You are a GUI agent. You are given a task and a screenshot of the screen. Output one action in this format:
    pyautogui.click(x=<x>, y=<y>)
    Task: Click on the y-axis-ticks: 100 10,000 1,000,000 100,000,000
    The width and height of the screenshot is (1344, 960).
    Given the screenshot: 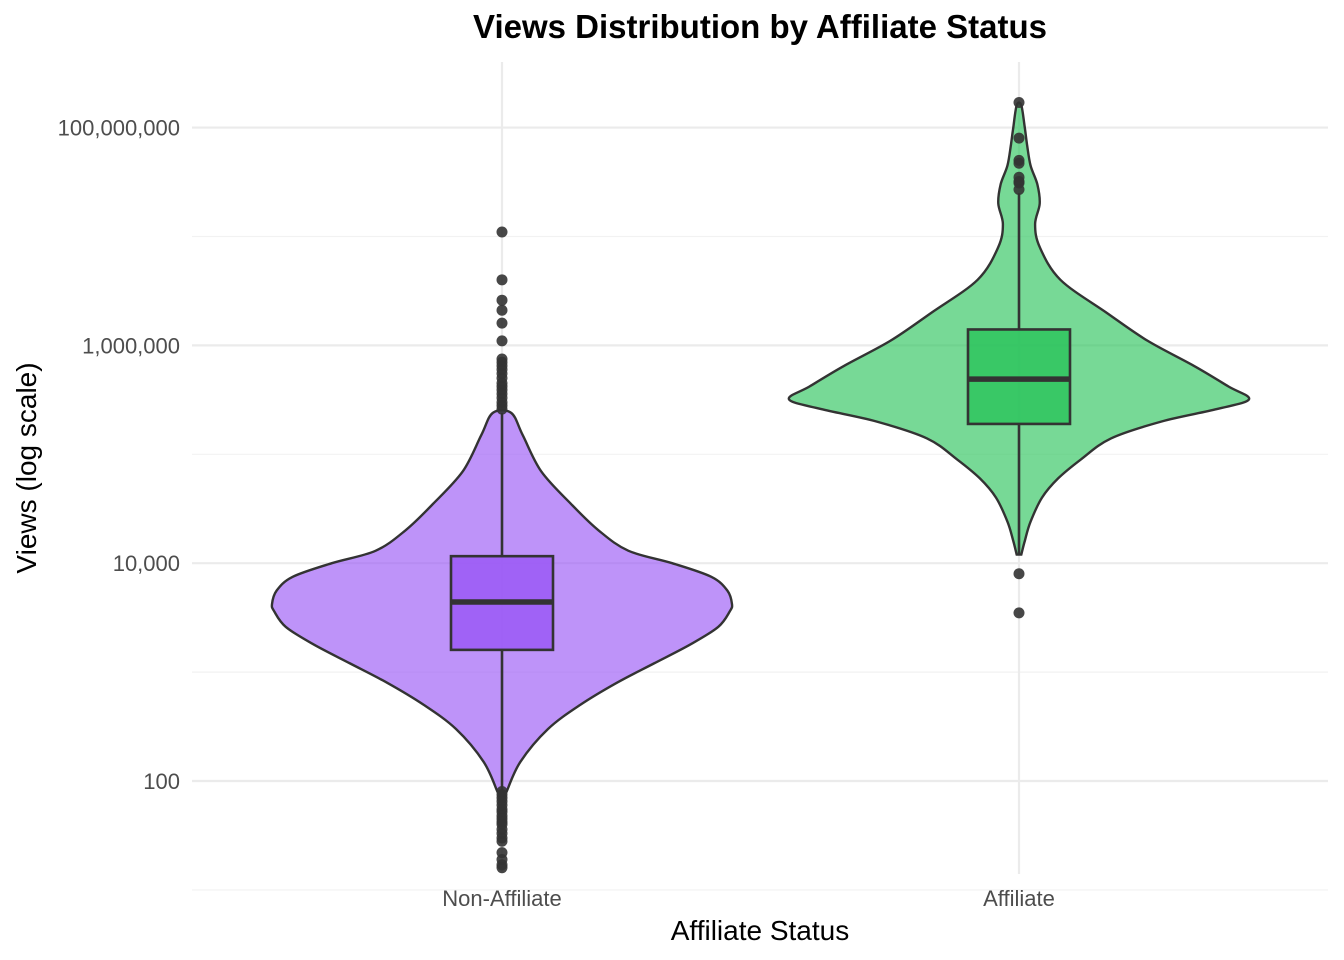 What is the action you would take?
    pyautogui.click(x=119, y=455)
    